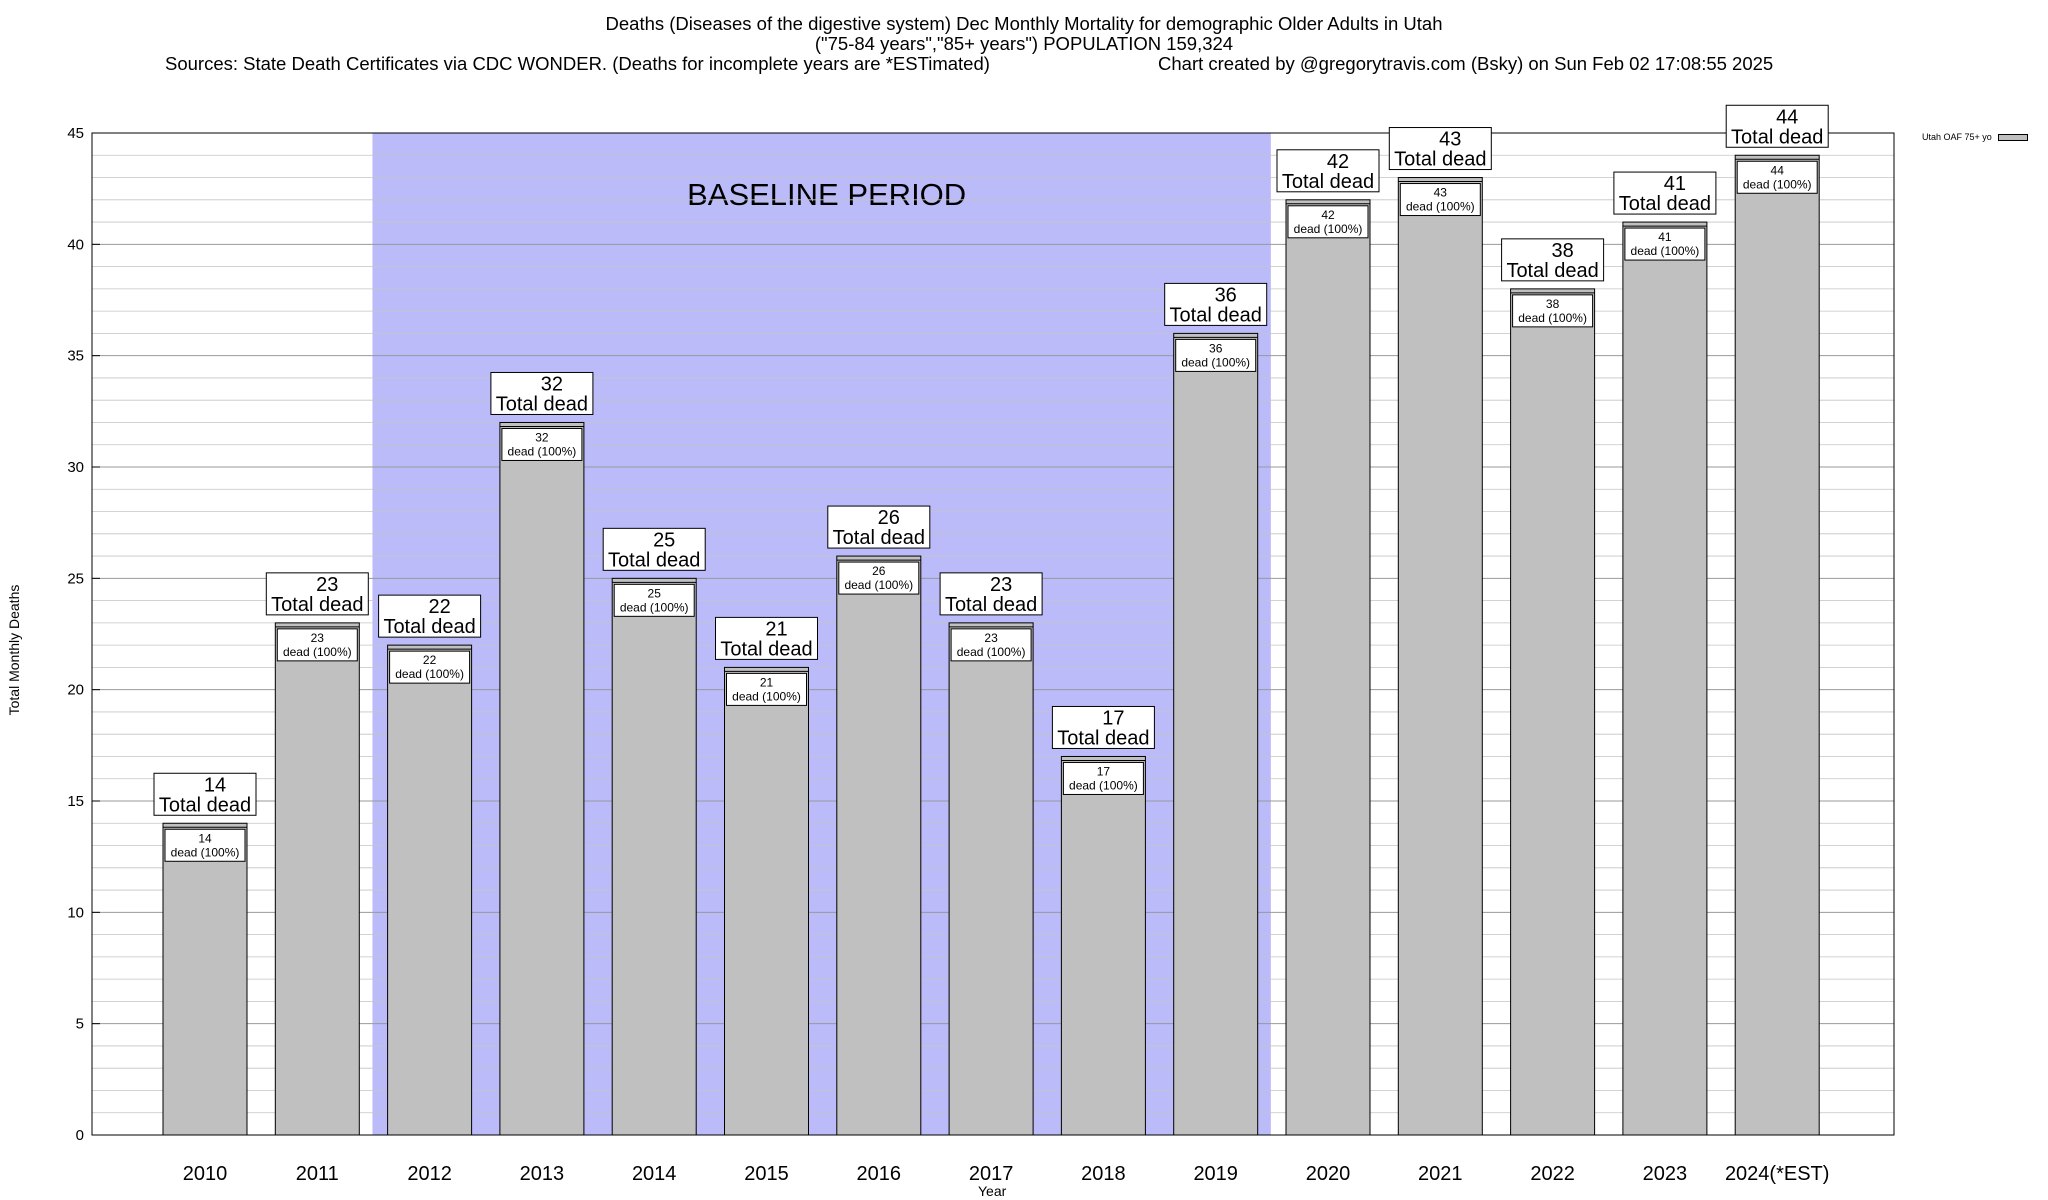  Describe the element at coordinates (1665, 1174) in the screenshot. I see `x-tick-label: 2023` at that location.